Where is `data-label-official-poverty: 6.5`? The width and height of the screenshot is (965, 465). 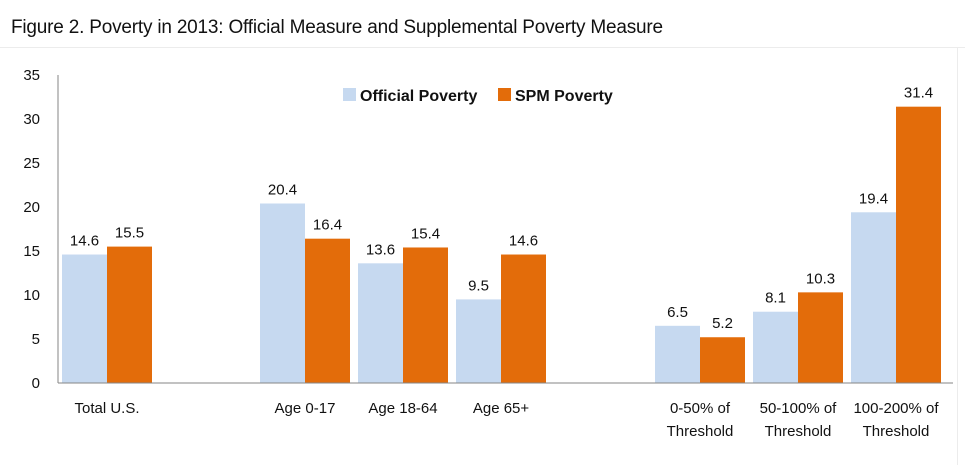 data-label-official-poverty: 6.5 is located at coordinates (677, 312).